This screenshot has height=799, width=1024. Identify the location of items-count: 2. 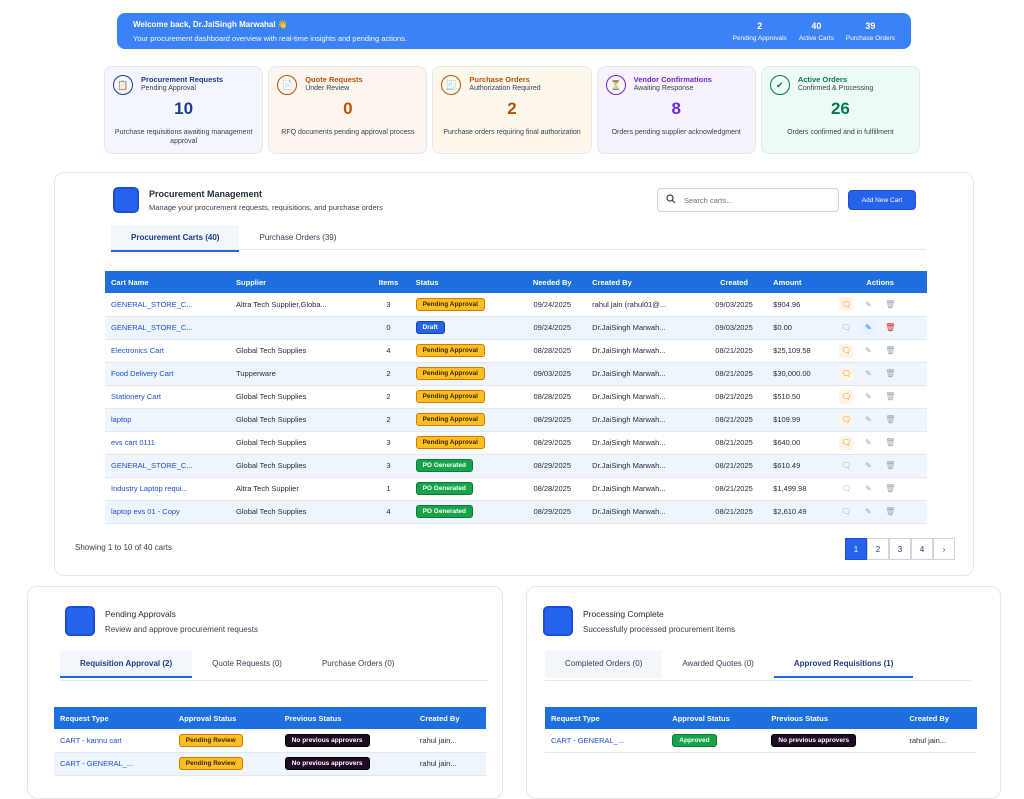
(388, 374).